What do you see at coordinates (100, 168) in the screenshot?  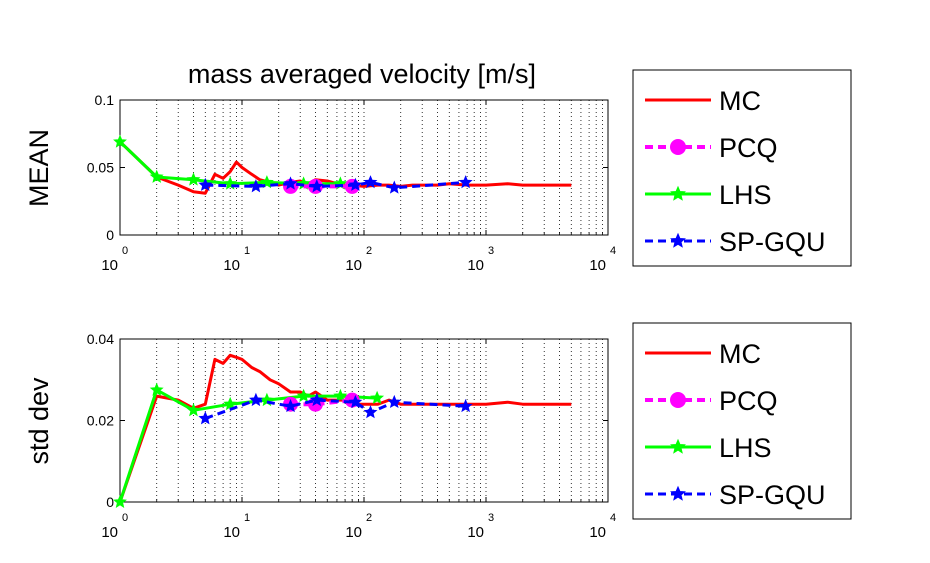 I see `y-tick-label: 0.05` at bounding box center [100, 168].